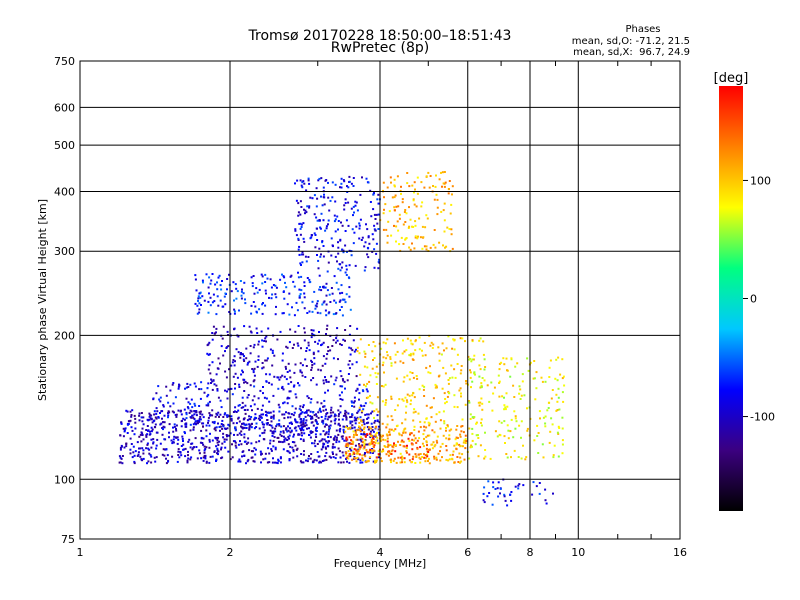  I want to click on x-tick-label: 16, so click(680, 552).